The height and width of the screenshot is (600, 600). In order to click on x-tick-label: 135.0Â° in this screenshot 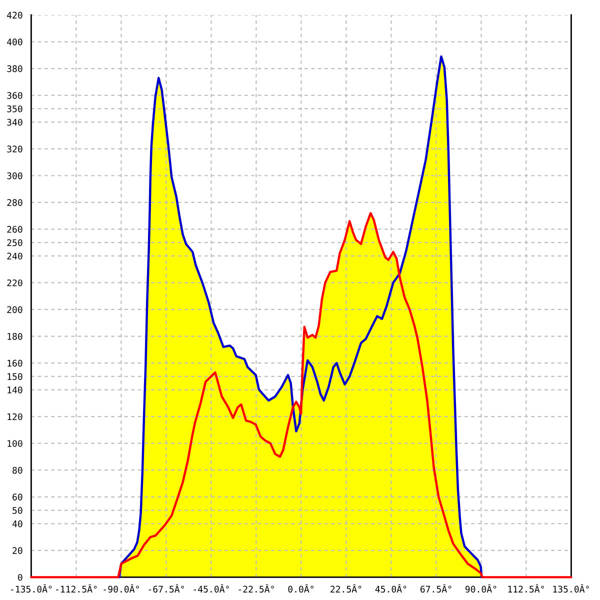, I will do `click(571, 588)`.